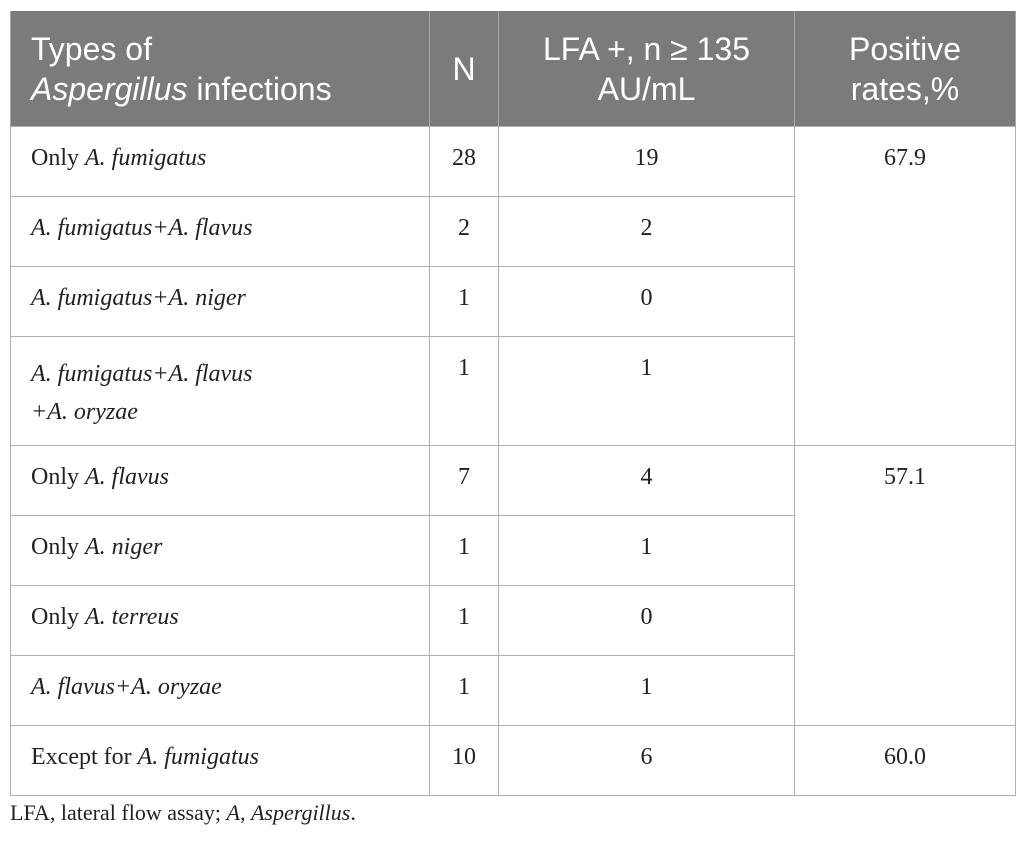 The width and height of the screenshot is (1026, 843). Describe the element at coordinates (233, 812) in the screenshot. I see `footnote-abbrev: A` at that location.